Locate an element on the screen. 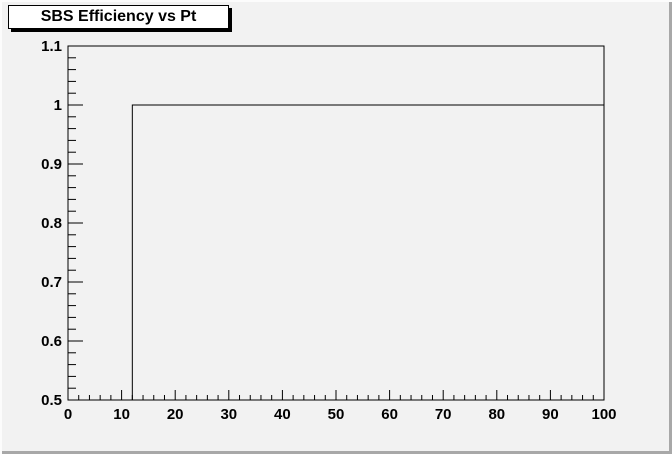 The width and height of the screenshot is (672, 454). y-tick-label: 0.6 is located at coordinates (51, 341).